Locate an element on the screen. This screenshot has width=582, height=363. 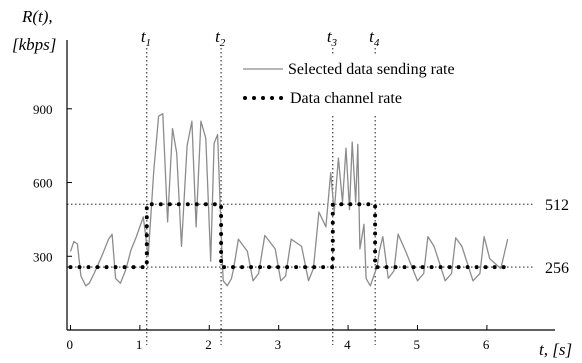
time-marker-sub-4: 4 is located at coordinates (377, 43).